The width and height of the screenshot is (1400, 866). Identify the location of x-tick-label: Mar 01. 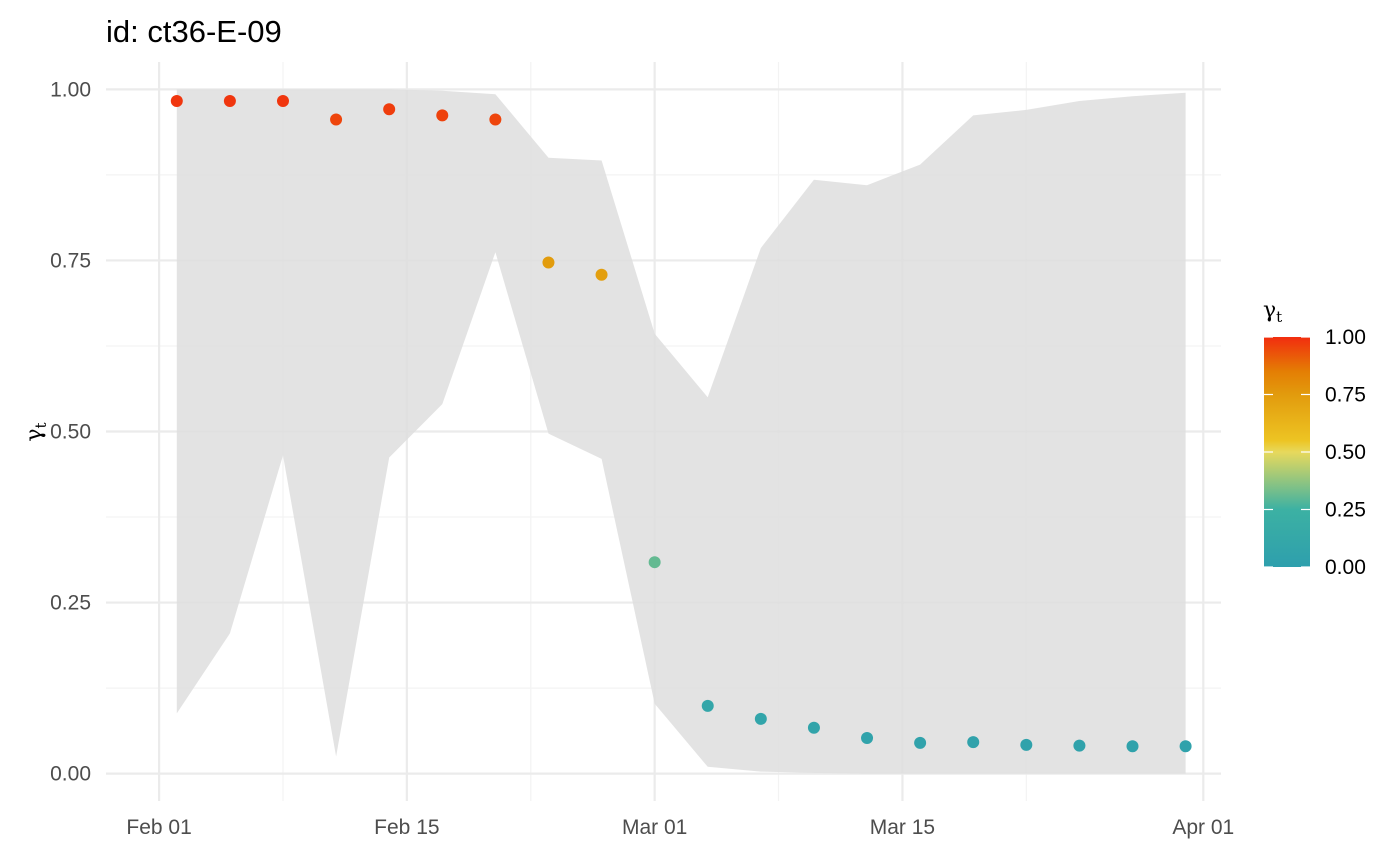
(654, 827).